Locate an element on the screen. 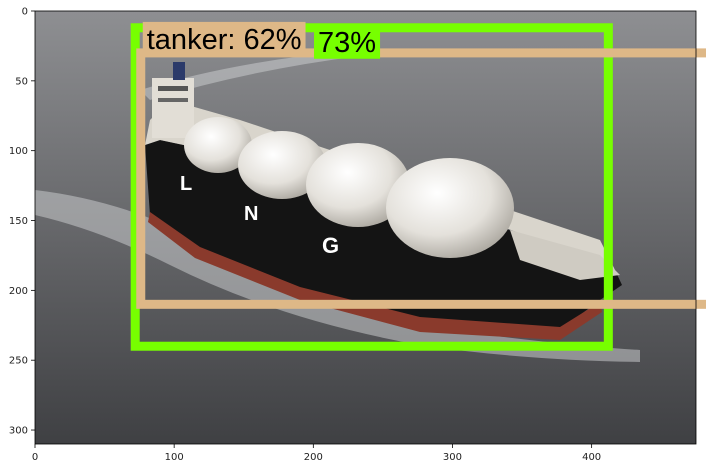  detection-label: tanker: 62% is located at coordinates (224, 40).